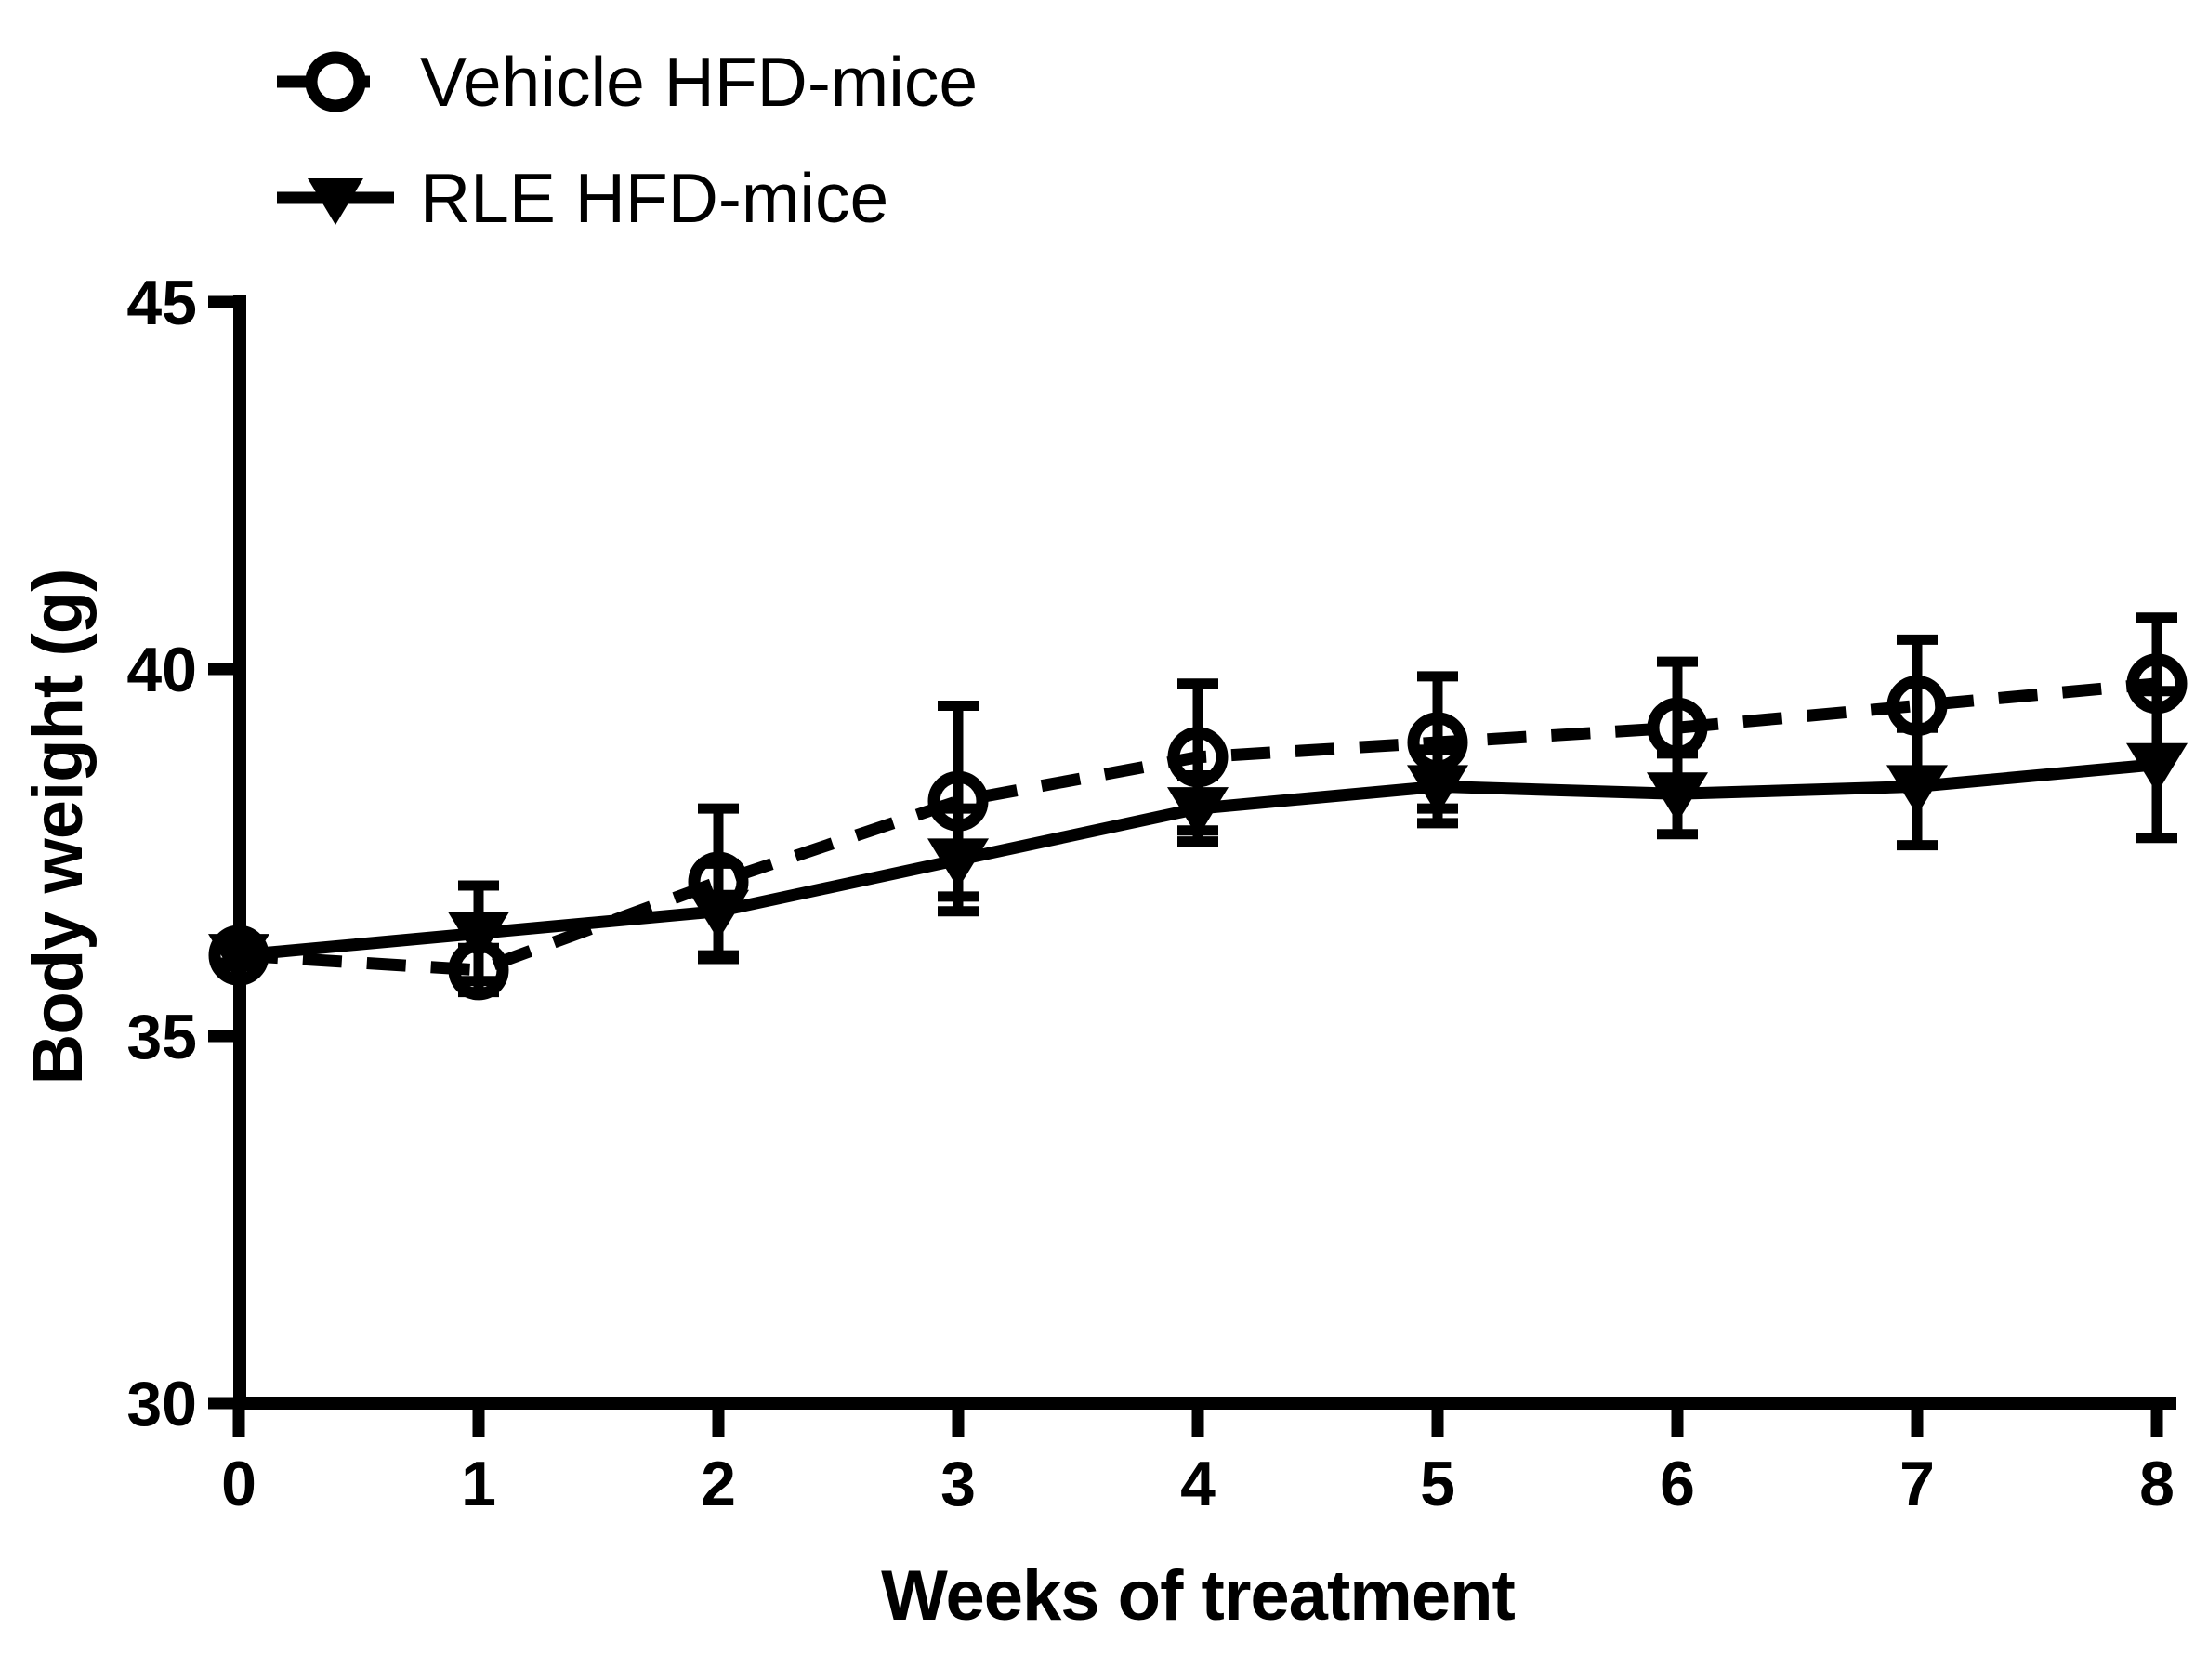 This screenshot has height=1680, width=2208. What do you see at coordinates (699, 82) in the screenshot?
I see `legend-label-vehicle: Vehicle HFD-mice` at bounding box center [699, 82].